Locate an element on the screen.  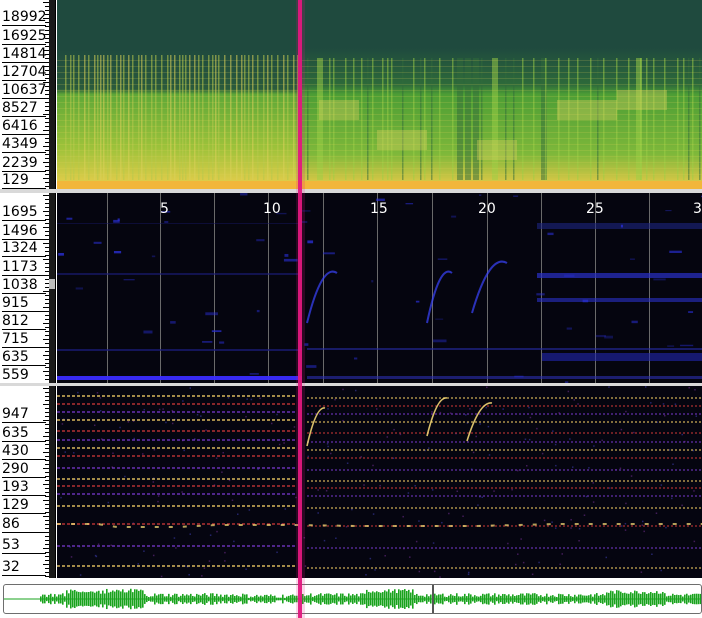
freq-tick: 559 is located at coordinates (24, 375).